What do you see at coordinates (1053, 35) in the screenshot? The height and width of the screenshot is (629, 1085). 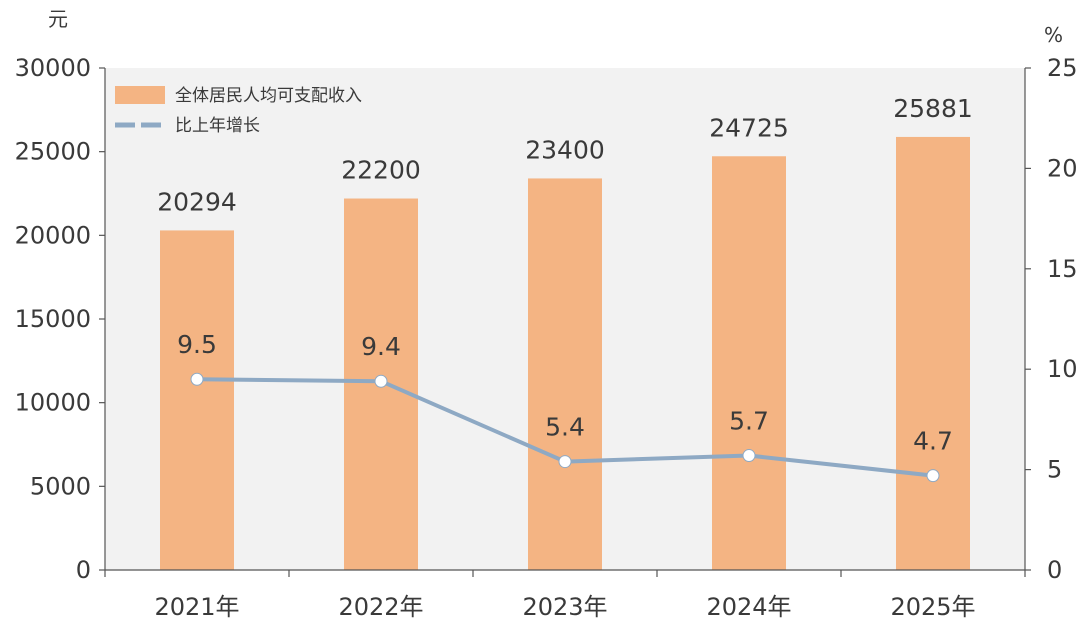 I see `right-axis-unit: %` at bounding box center [1053, 35].